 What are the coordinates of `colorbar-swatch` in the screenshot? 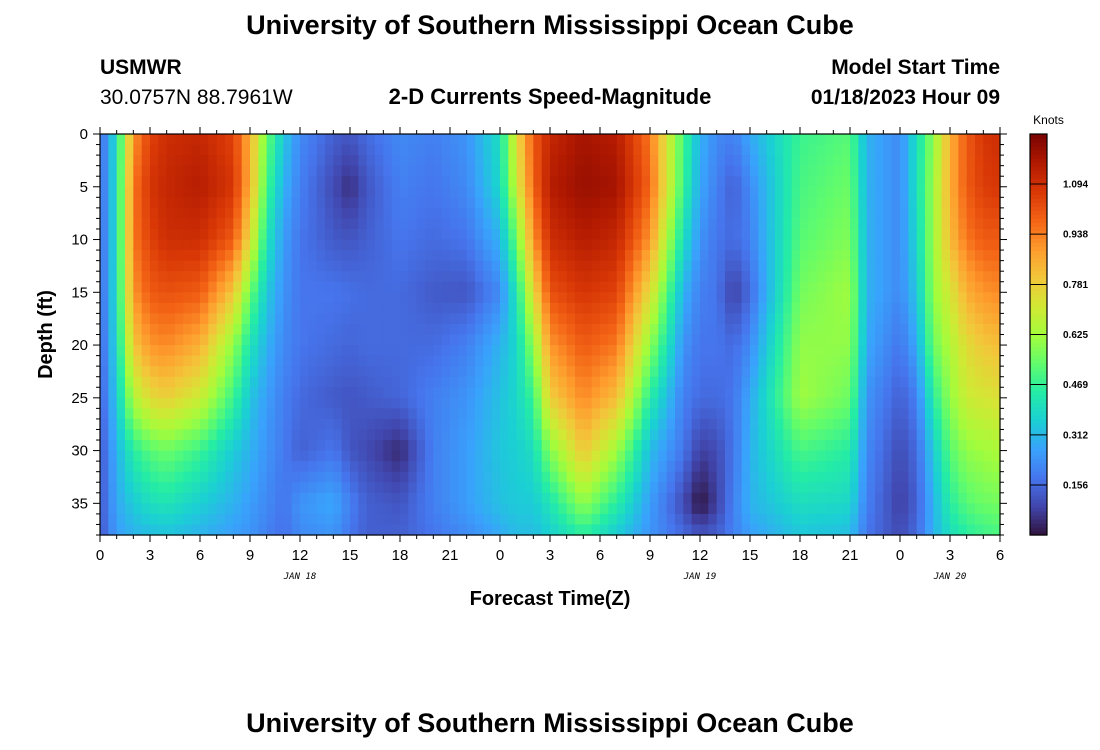 It's located at (1038, 252).